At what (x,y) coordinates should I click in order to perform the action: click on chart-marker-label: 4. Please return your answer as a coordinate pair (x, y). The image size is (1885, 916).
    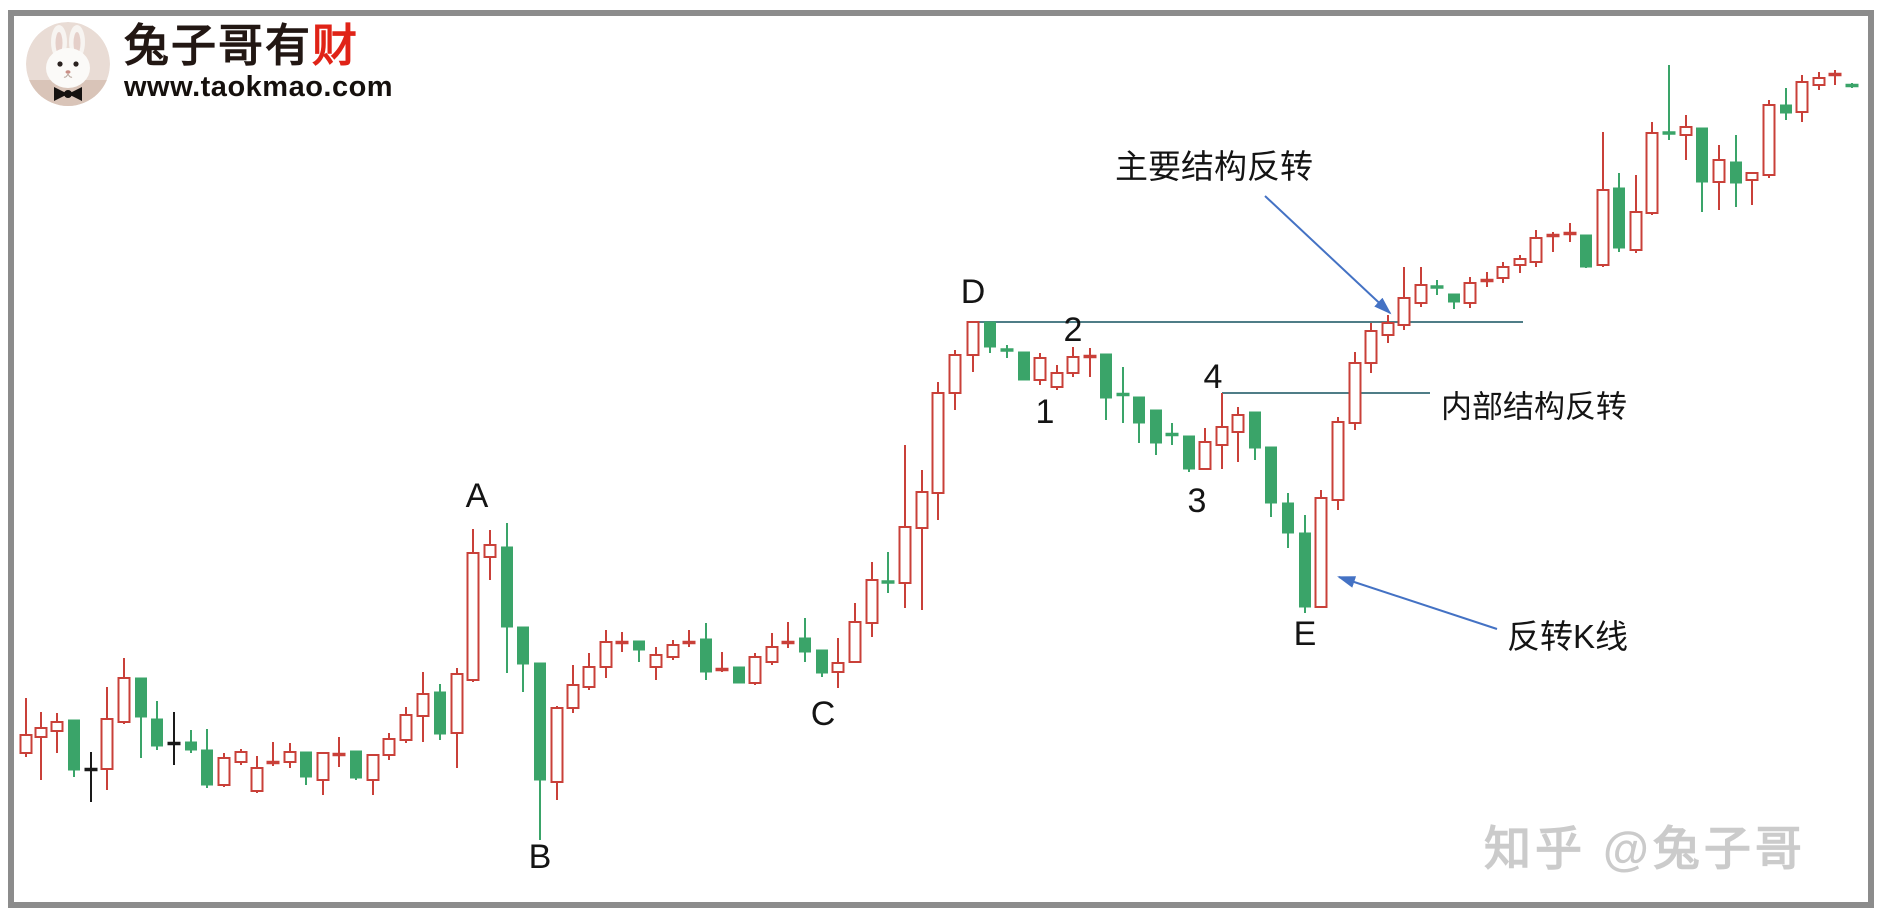
    Looking at the image, I should click on (1213, 377).